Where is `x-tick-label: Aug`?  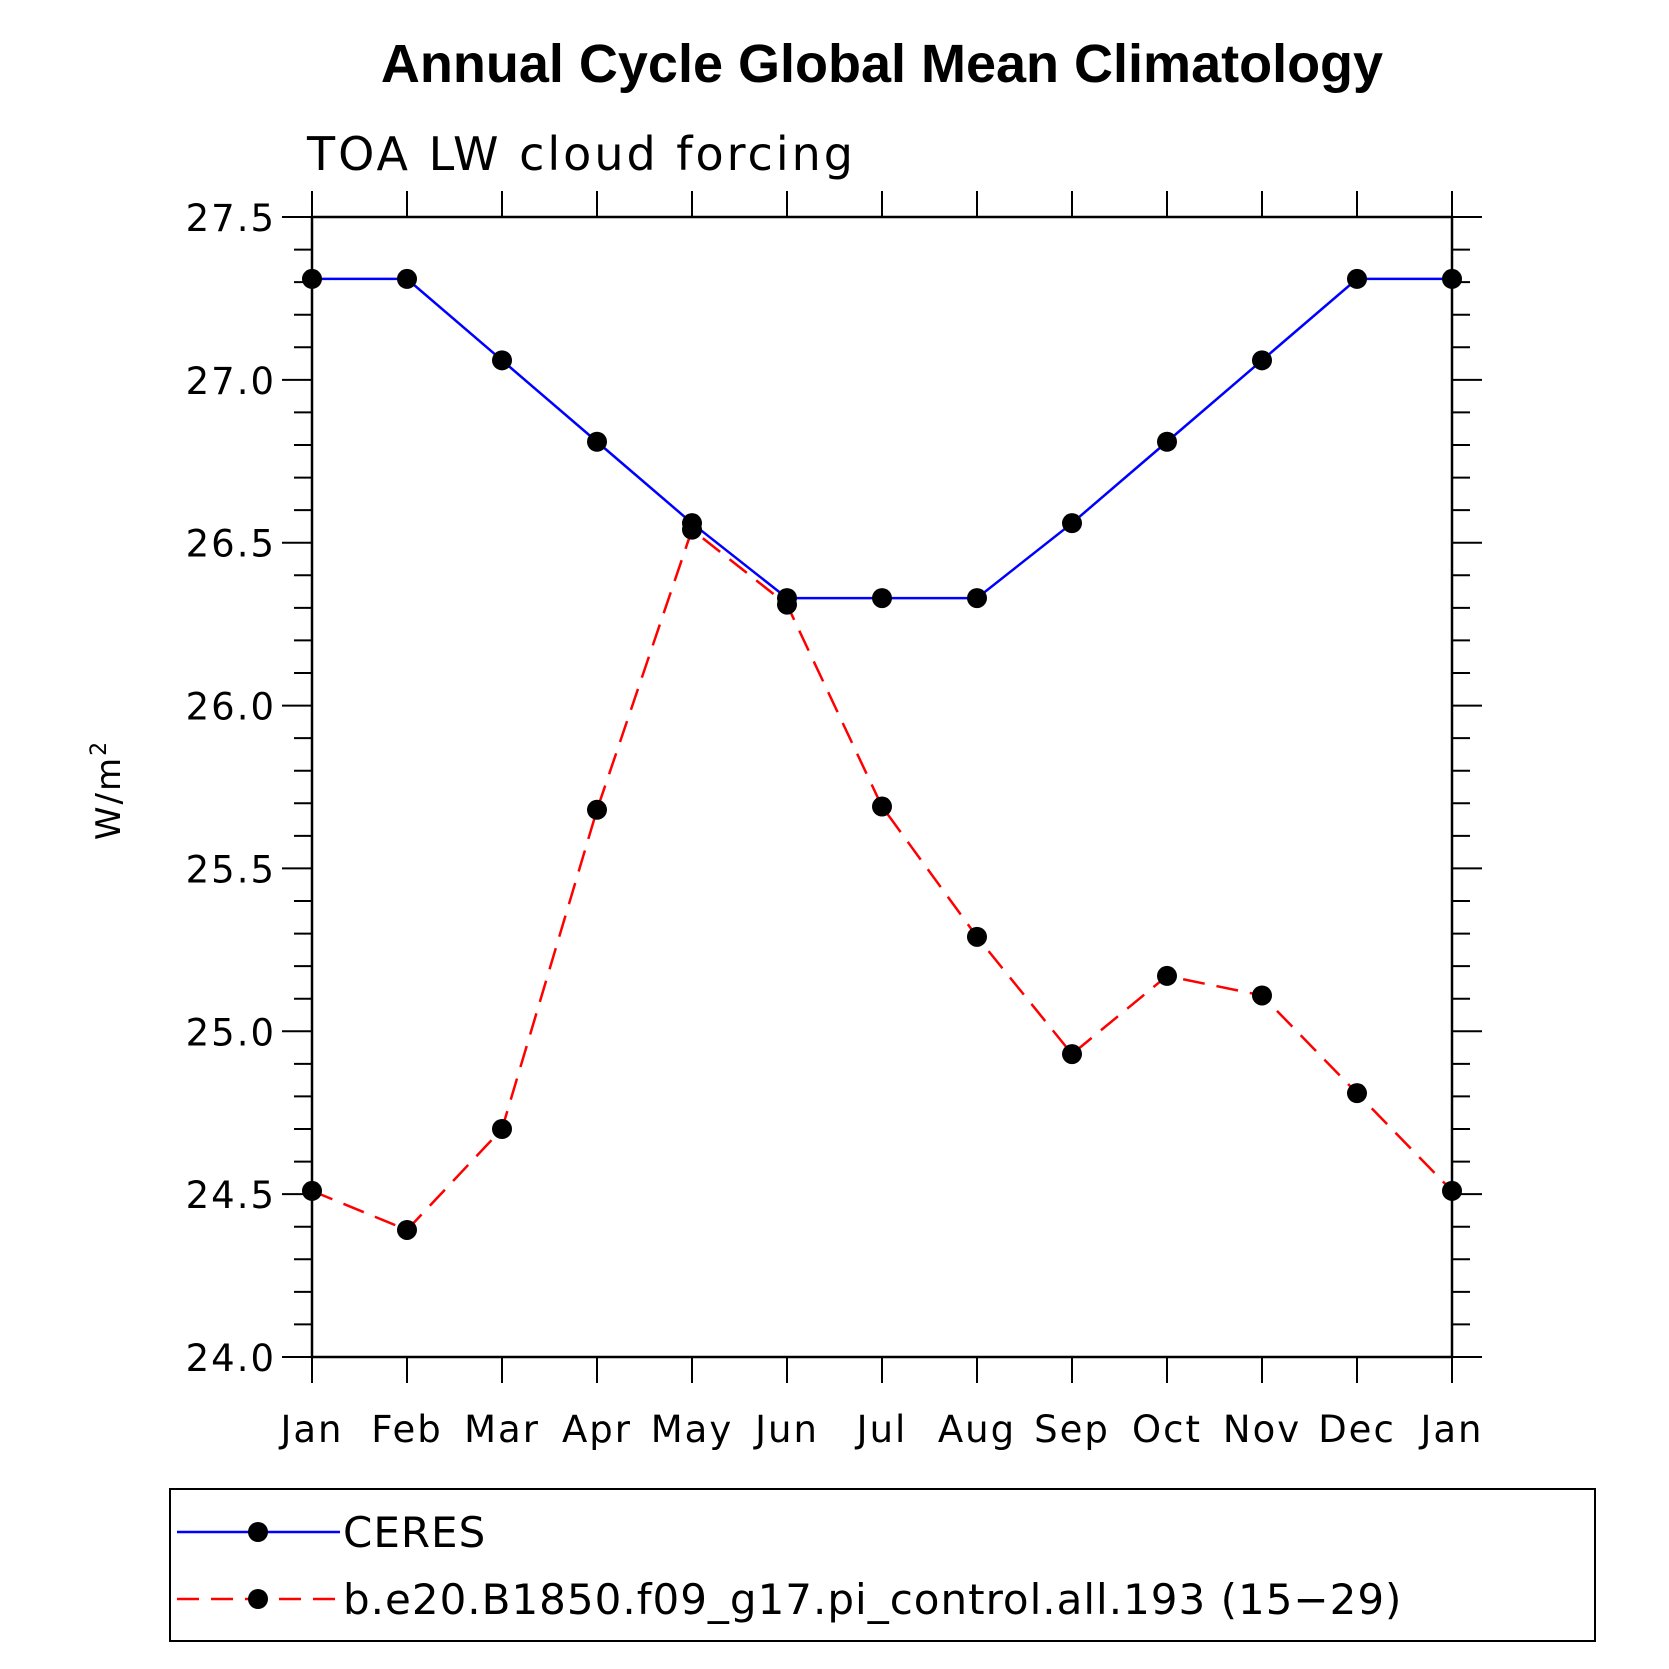
x-tick-label: Aug is located at coordinates (977, 1429).